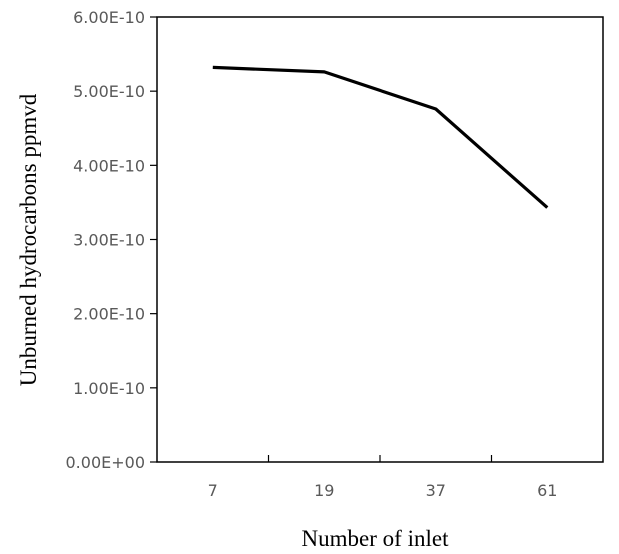 The width and height of the screenshot is (619, 554). What do you see at coordinates (109, 91) in the screenshot?
I see `y-tick-label: 5.00E-10` at bounding box center [109, 91].